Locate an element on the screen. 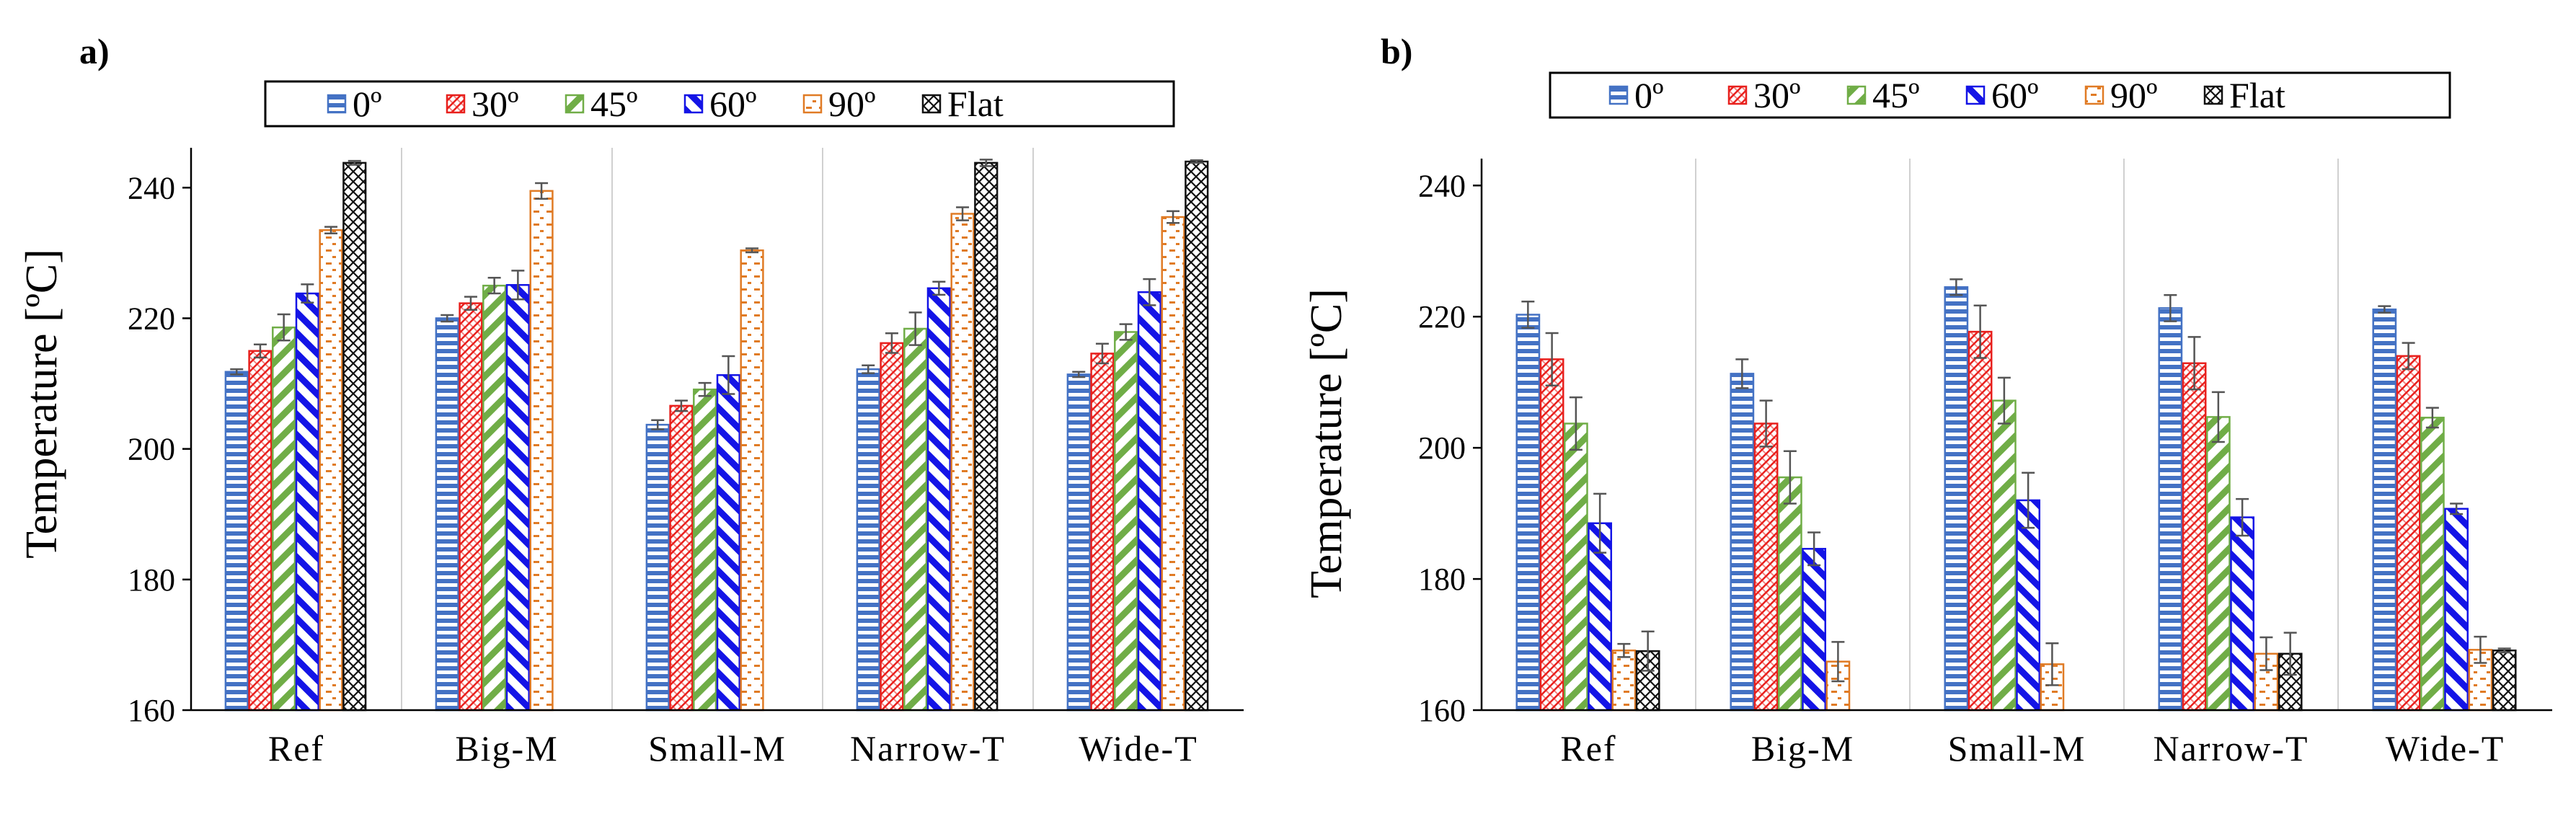  legend-entry: Flat is located at coordinates (975, 104).